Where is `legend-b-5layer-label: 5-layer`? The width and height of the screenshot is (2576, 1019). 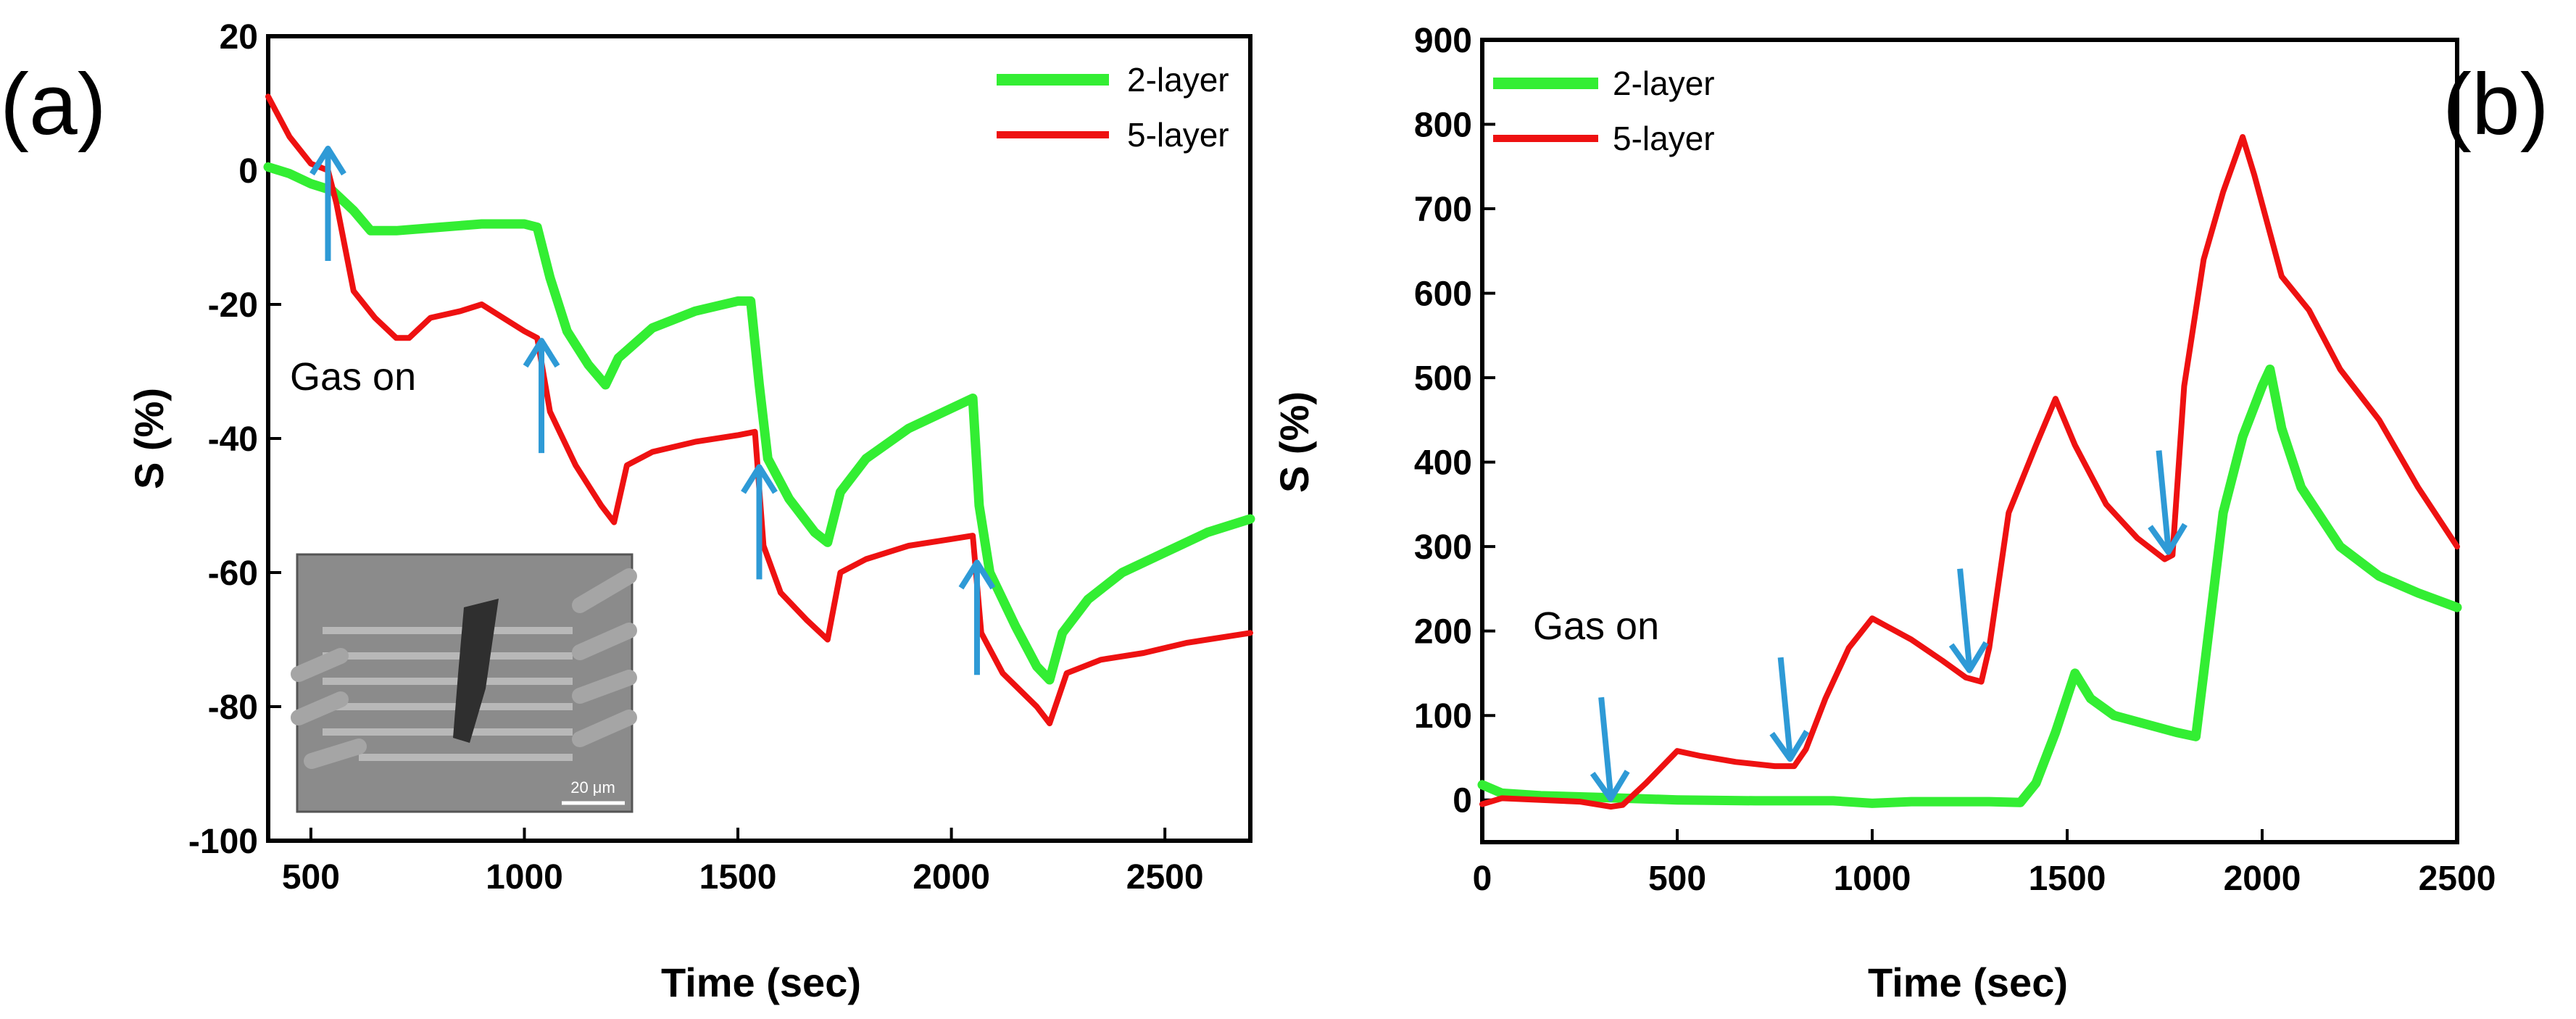 legend-b-5layer-label: 5-layer is located at coordinates (1664, 138).